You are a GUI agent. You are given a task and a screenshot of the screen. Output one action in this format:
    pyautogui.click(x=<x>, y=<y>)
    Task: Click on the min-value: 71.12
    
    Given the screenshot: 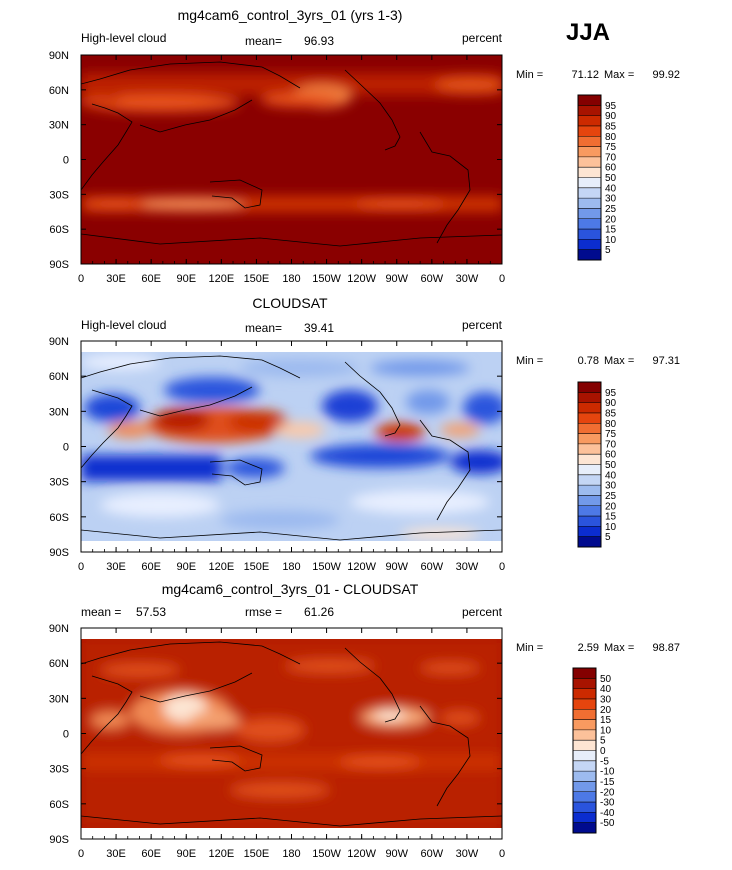 What is the action you would take?
    pyautogui.click(x=585, y=75)
    